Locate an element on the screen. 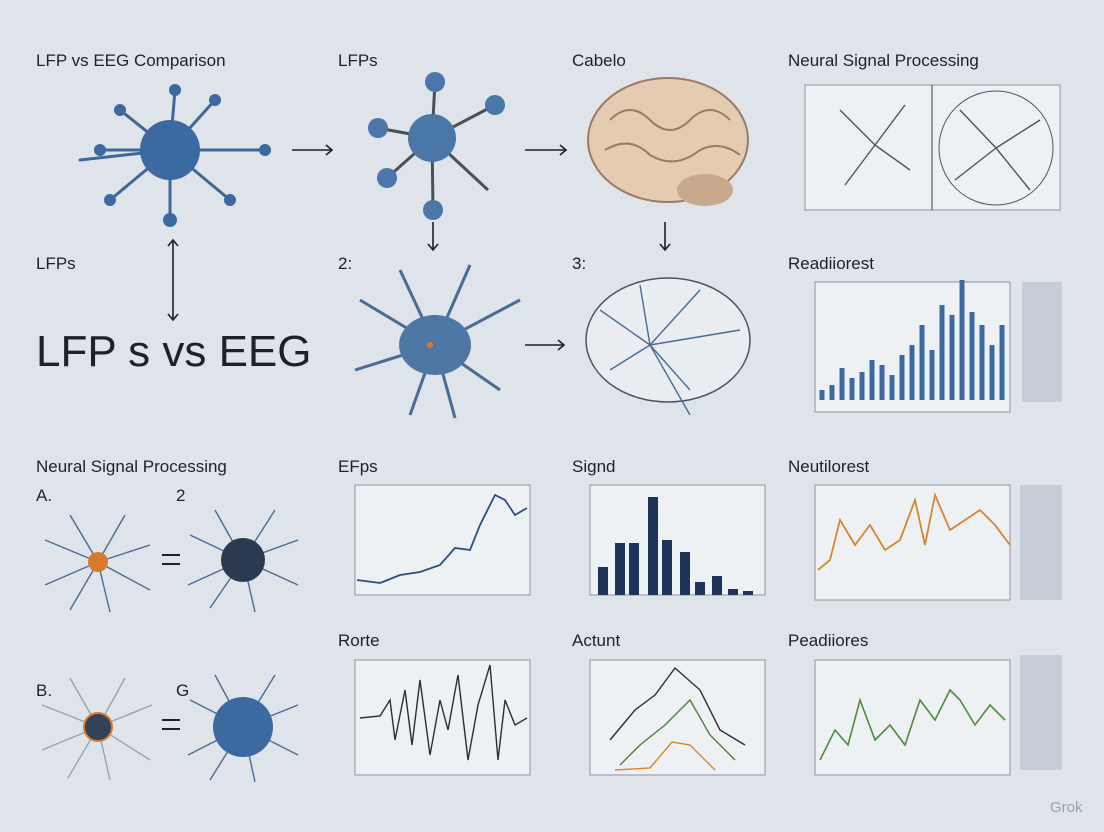 This screenshot has height=832, width=1104. marker is located at coordinates (430, 345).